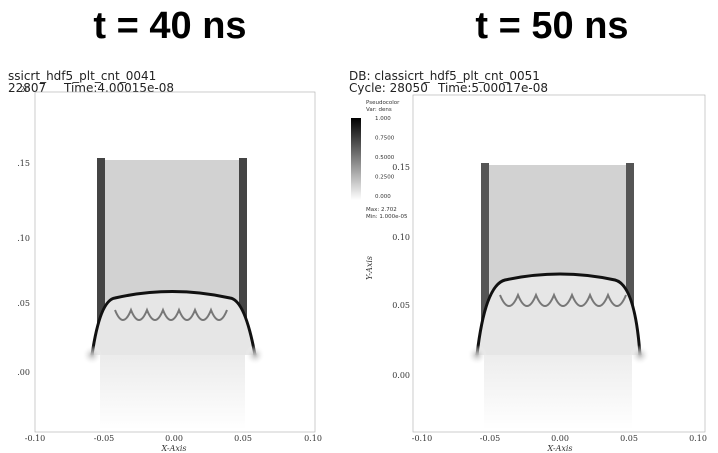 This screenshot has height=453, width=718. I want to click on db-label: DB: classicrt_hdf5_plt_cnt_0051, so click(444, 76).